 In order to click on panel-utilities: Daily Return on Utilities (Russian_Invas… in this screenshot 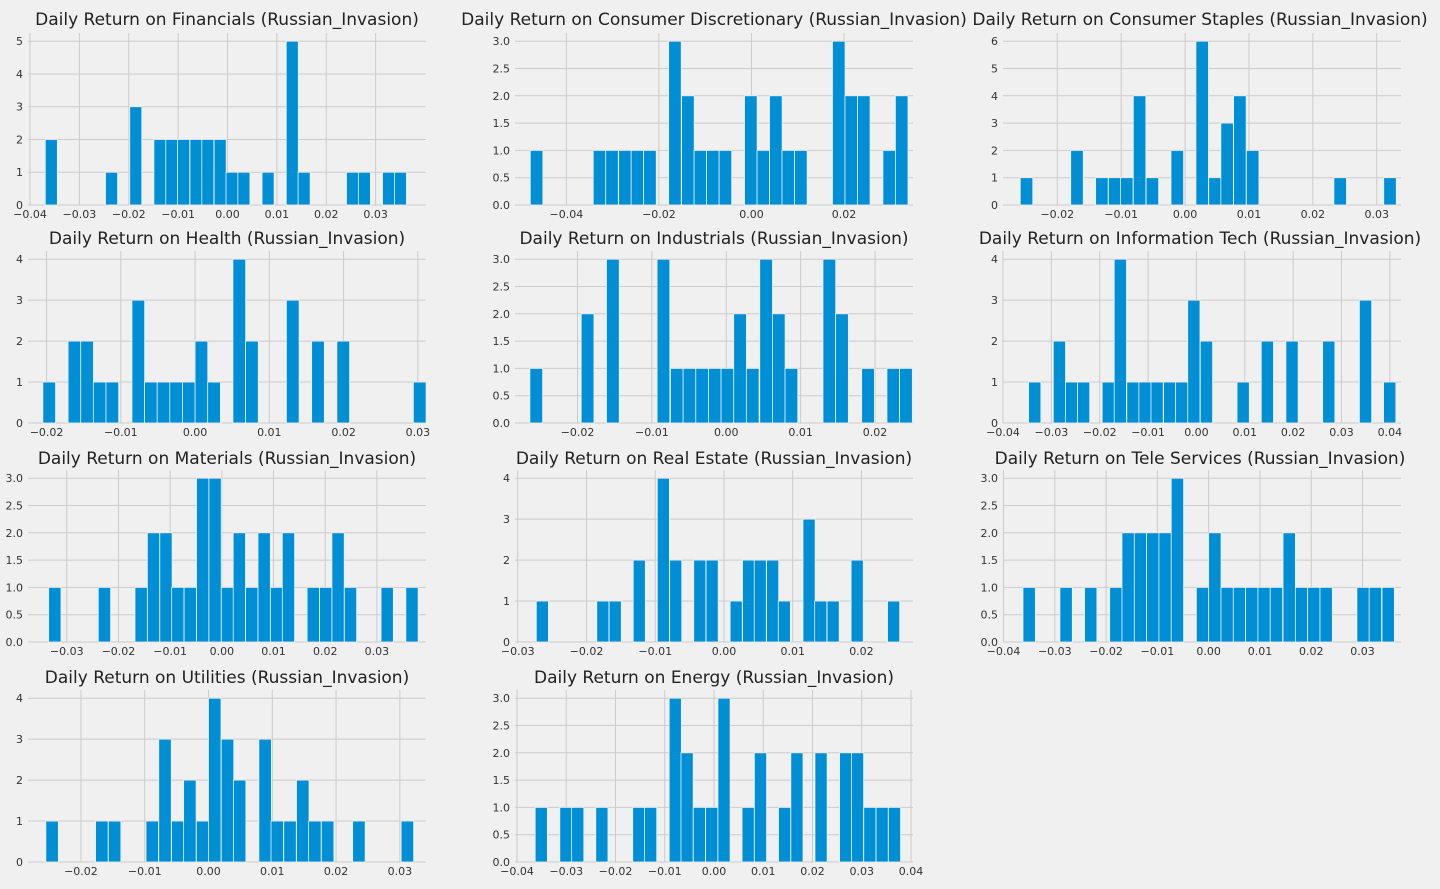, I will do `click(221, 773)`.